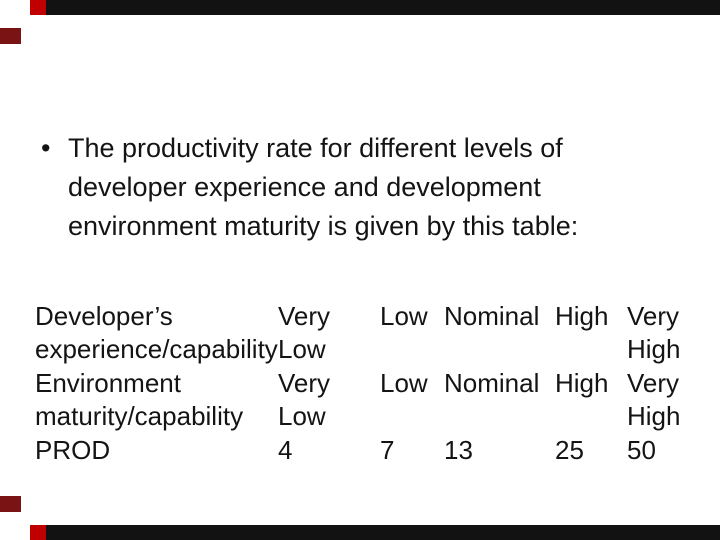  Describe the element at coordinates (569, 450) in the screenshot. I see `prod-value-high: 25` at that location.